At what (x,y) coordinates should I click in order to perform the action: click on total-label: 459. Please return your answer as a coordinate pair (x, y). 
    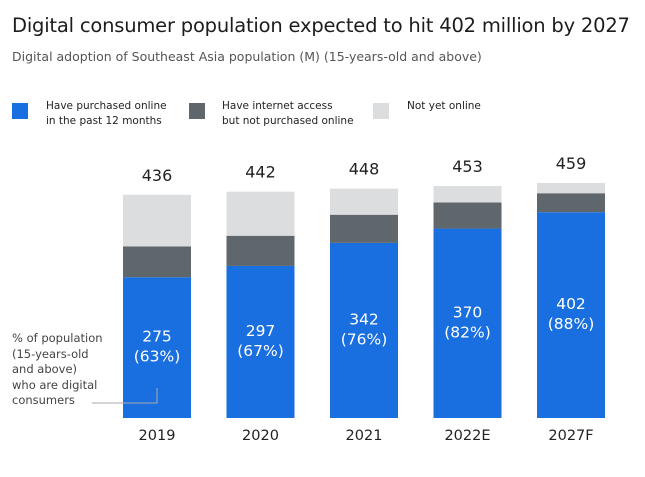
    Looking at the image, I should click on (571, 163).